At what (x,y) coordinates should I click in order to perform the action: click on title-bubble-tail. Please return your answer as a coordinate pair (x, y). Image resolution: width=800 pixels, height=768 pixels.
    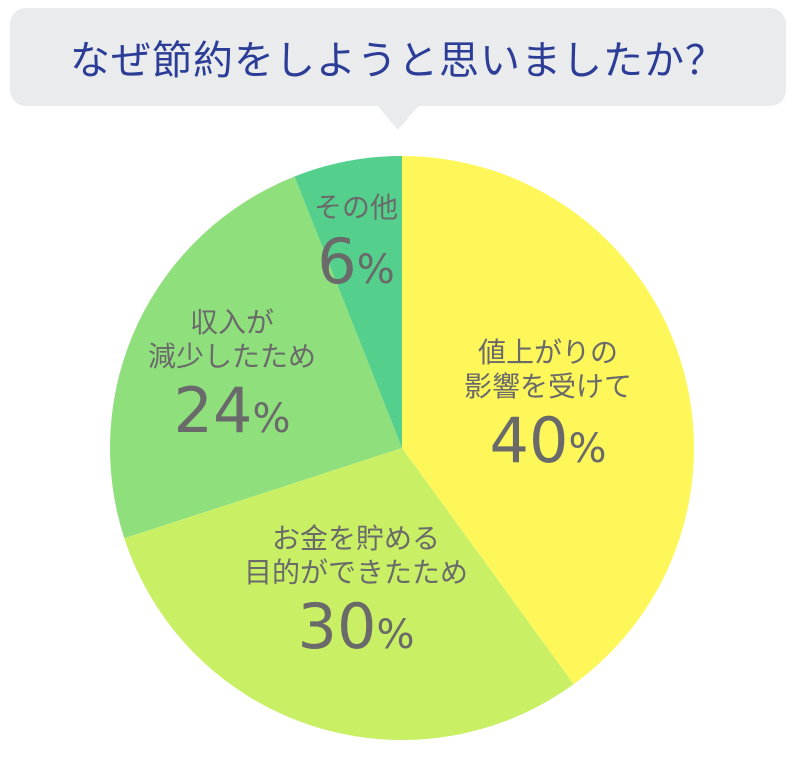
    Looking at the image, I should click on (398, 117).